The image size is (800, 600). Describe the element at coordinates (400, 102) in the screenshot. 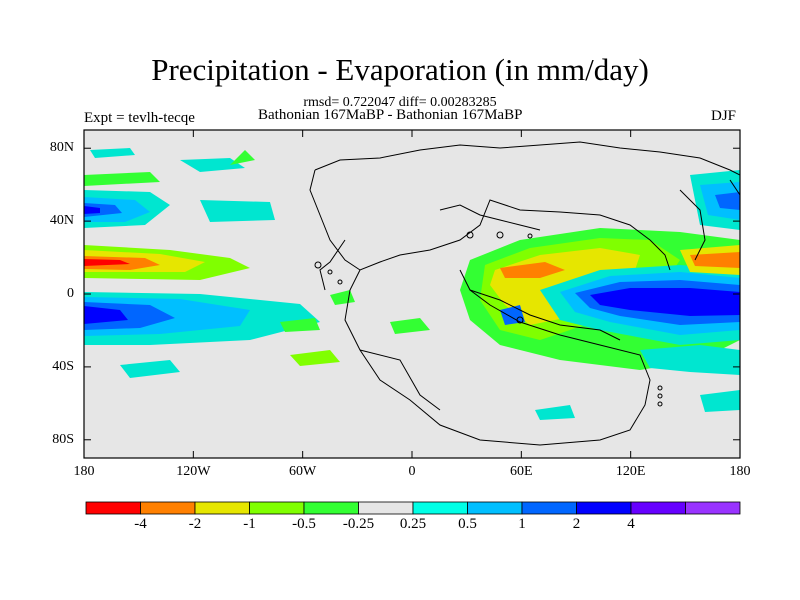

I see `stats-line: rmsd= 0.722047 diff= 0.00283285` at that location.